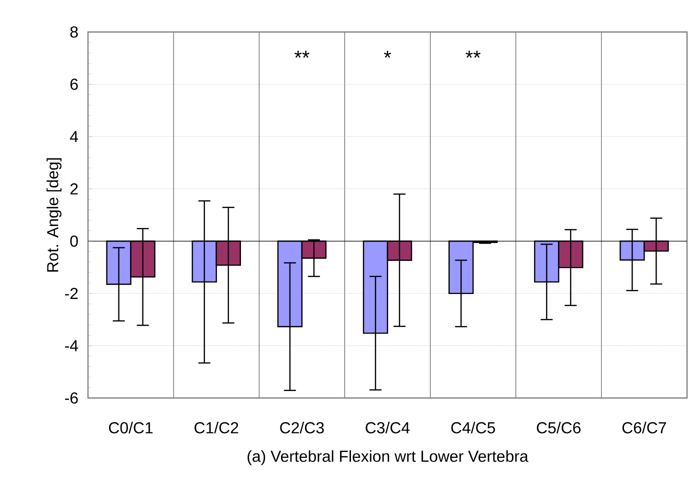 Image resolution: width=688 pixels, height=498 pixels. What do you see at coordinates (473, 428) in the screenshot?
I see `x-tick-label: C4/C5` at bounding box center [473, 428].